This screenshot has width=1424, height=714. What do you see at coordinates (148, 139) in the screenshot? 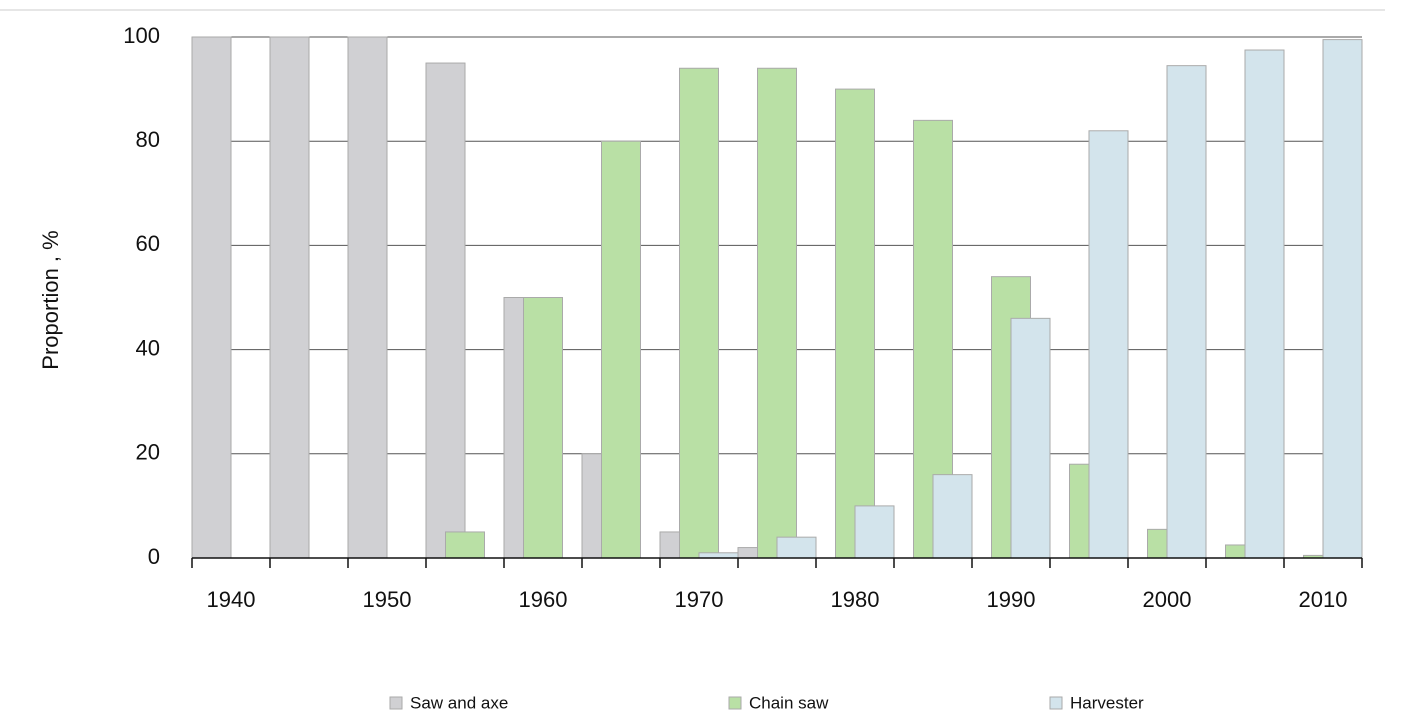
I see `y-tick-label: 80` at bounding box center [148, 139].